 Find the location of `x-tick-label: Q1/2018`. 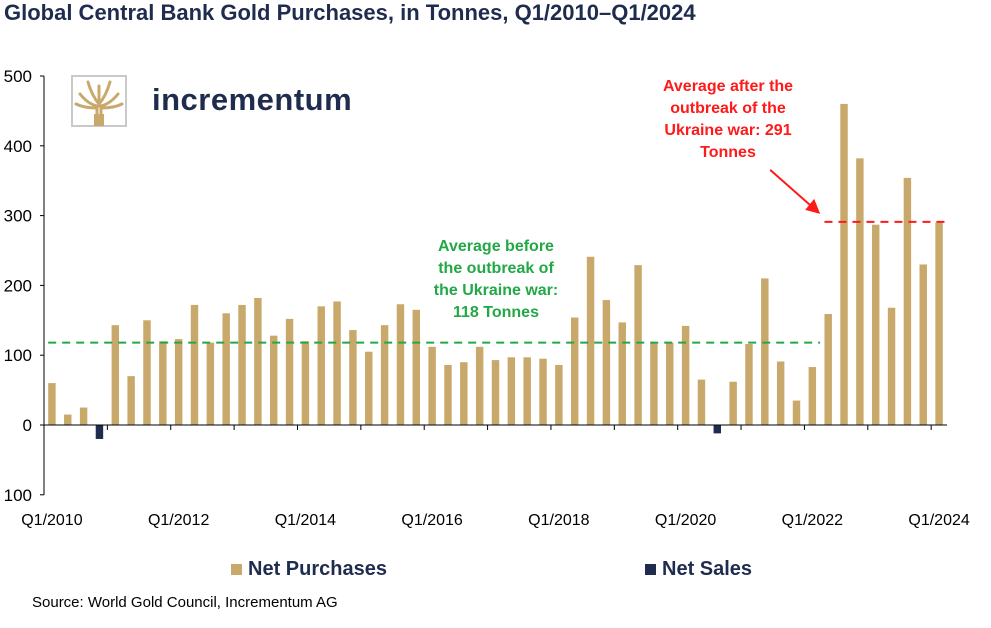

x-tick-label: Q1/2018 is located at coordinates (558, 520).